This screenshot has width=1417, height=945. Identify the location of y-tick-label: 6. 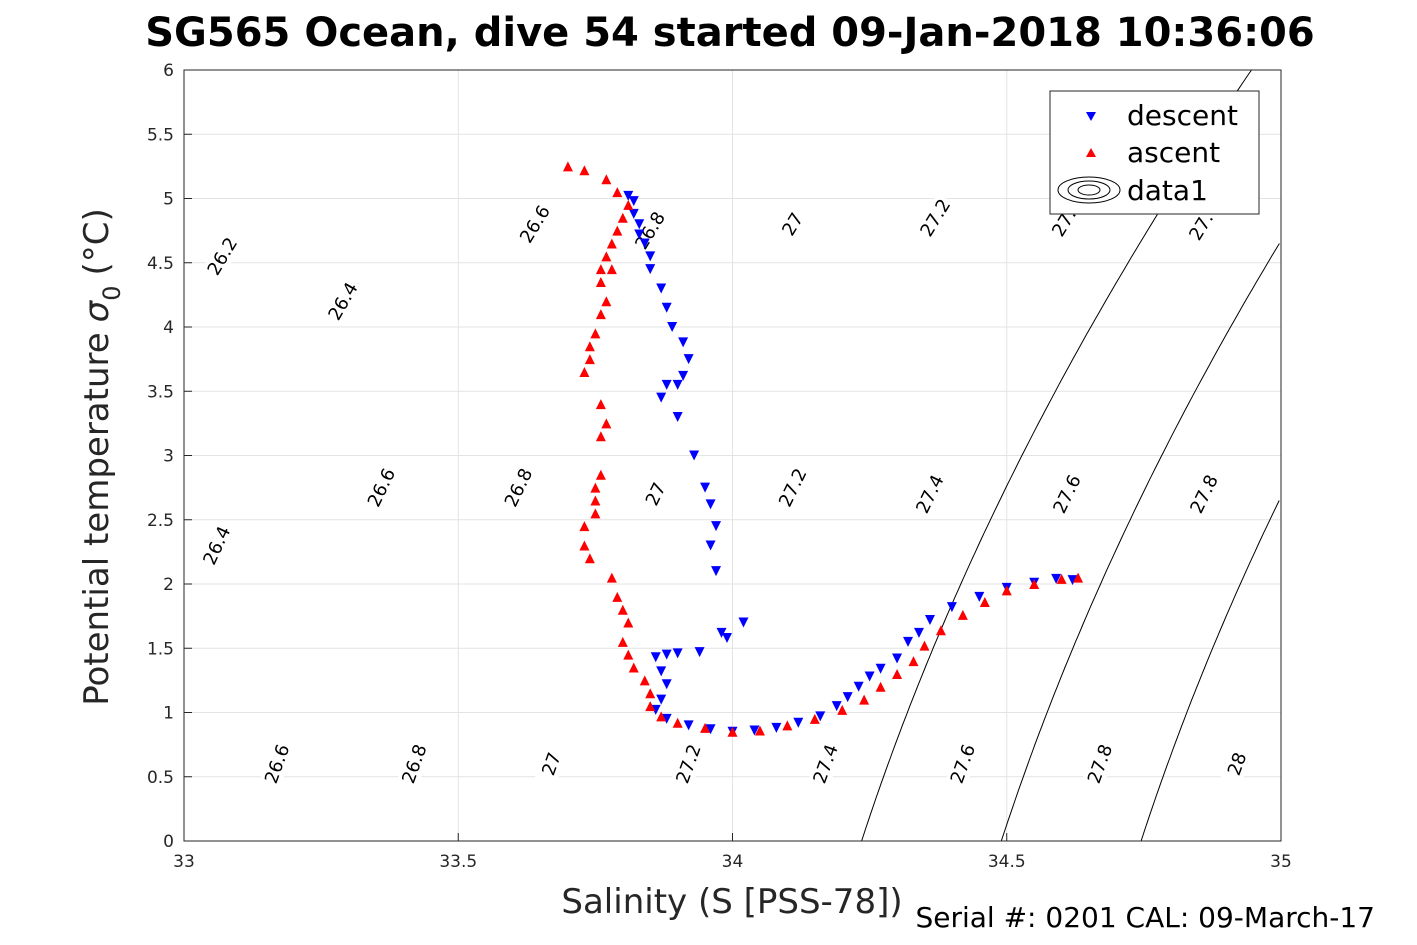
(168, 71).